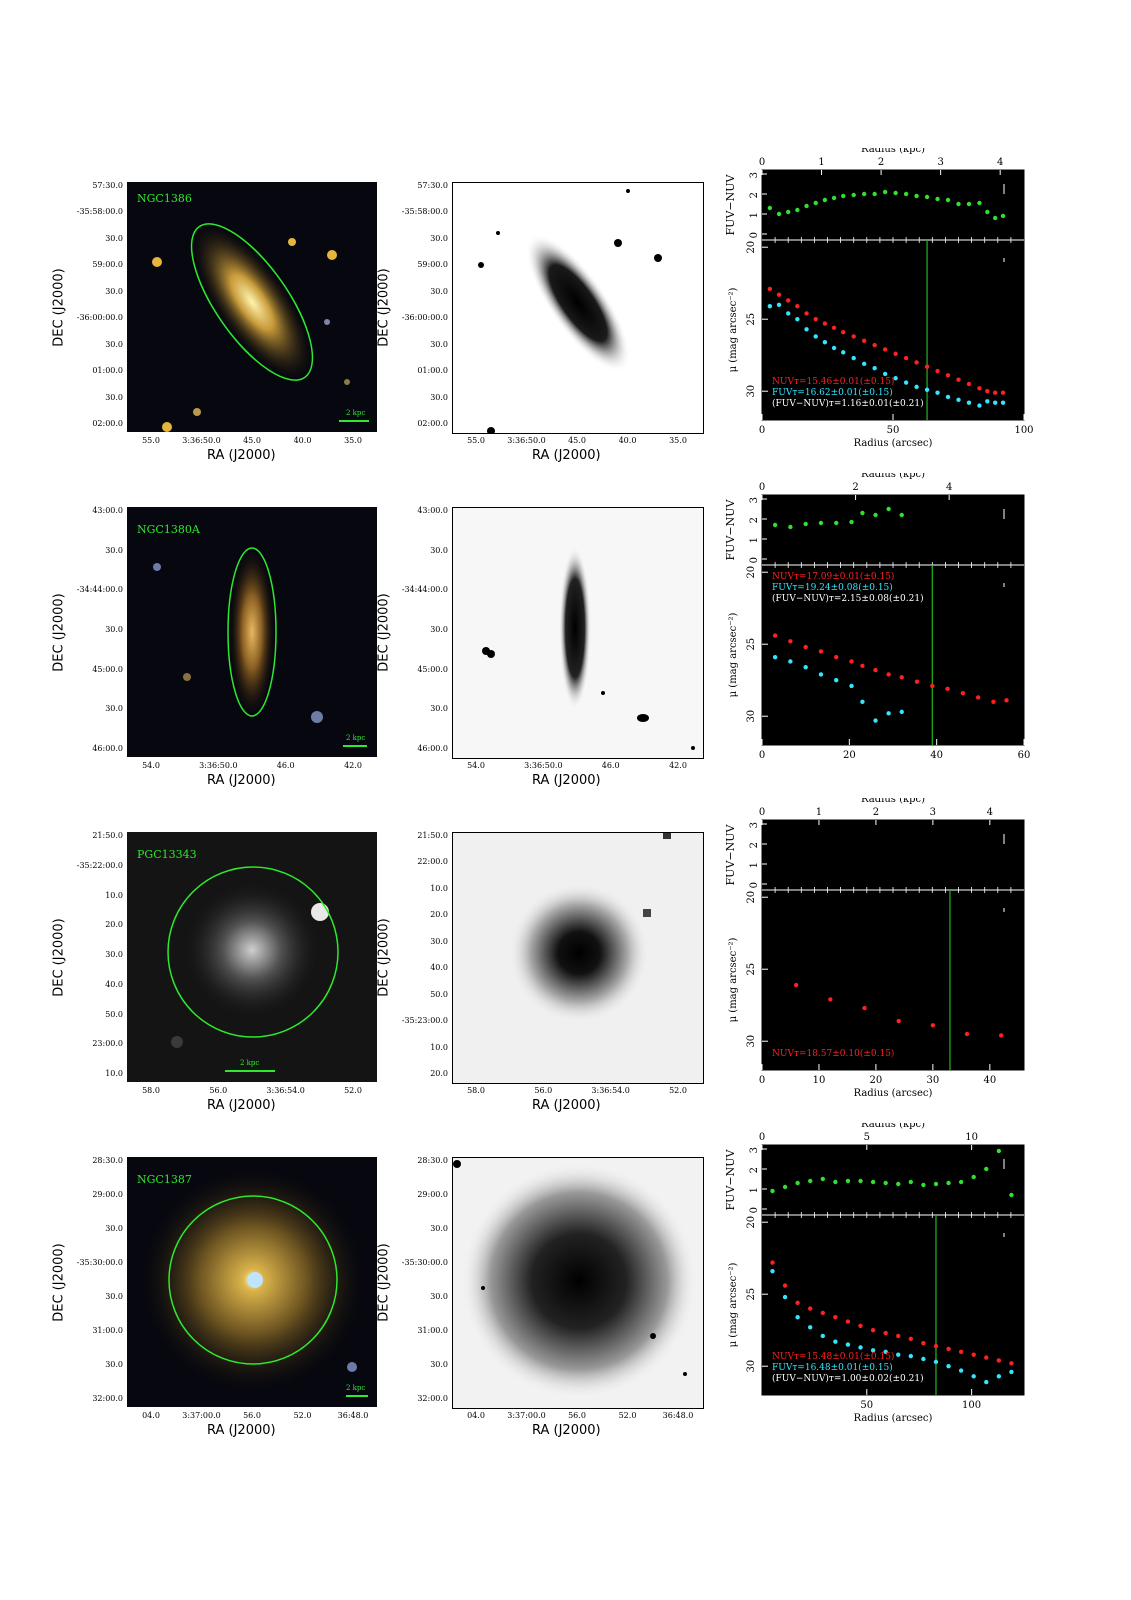  Describe the element at coordinates (578, 1283) in the screenshot. I see `gray-image-panel` at that location.